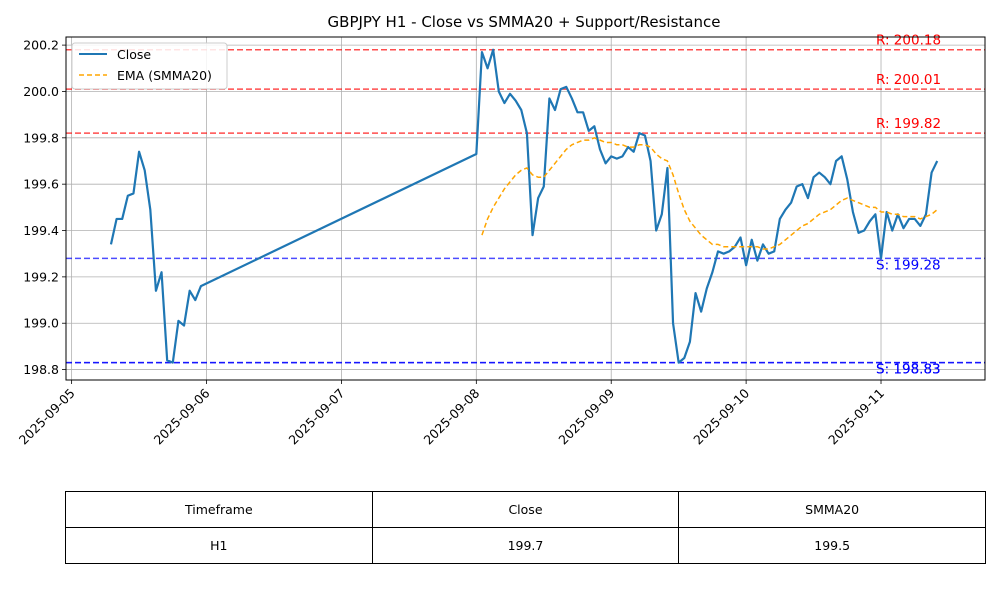 The height and width of the screenshot is (600, 1000). I want to click on support-label: S: 198.83, so click(908, 370).